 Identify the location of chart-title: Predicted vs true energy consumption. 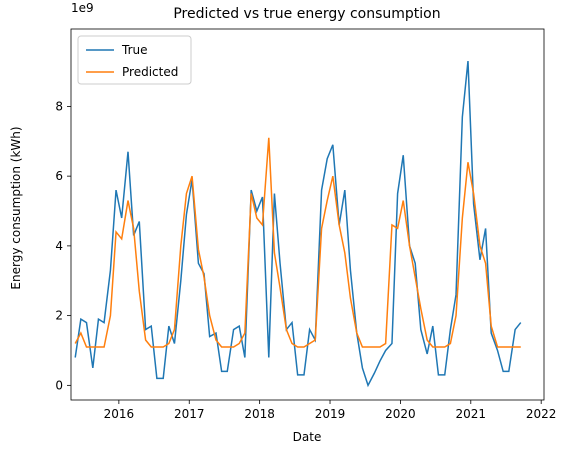
(306, 14).